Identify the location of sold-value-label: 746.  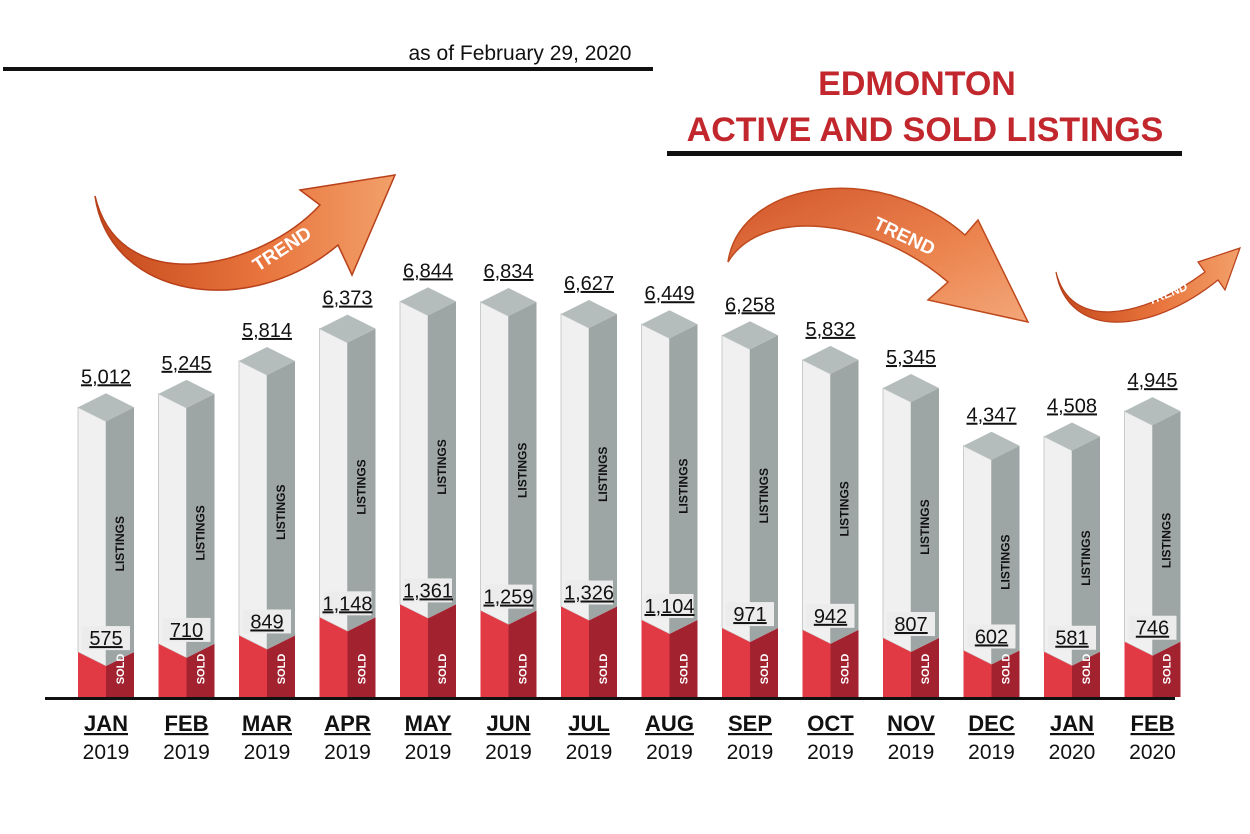
(1152, 629).